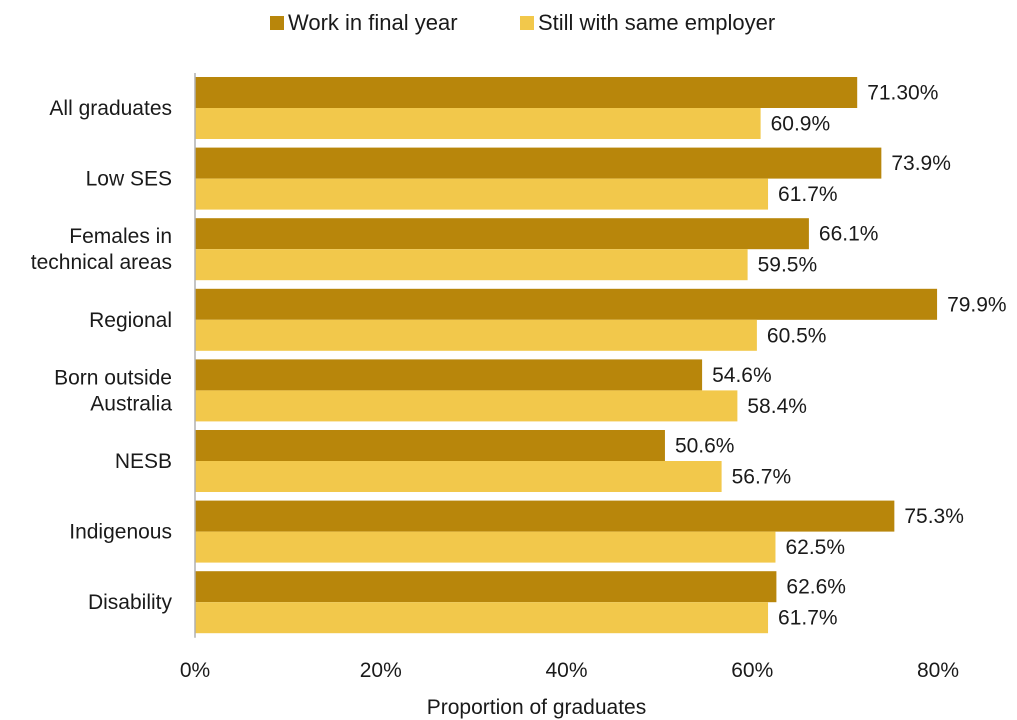 This screenshot has height=720, width=1017. I want to click on category-label: Females in technical areas, so click(101, 249).